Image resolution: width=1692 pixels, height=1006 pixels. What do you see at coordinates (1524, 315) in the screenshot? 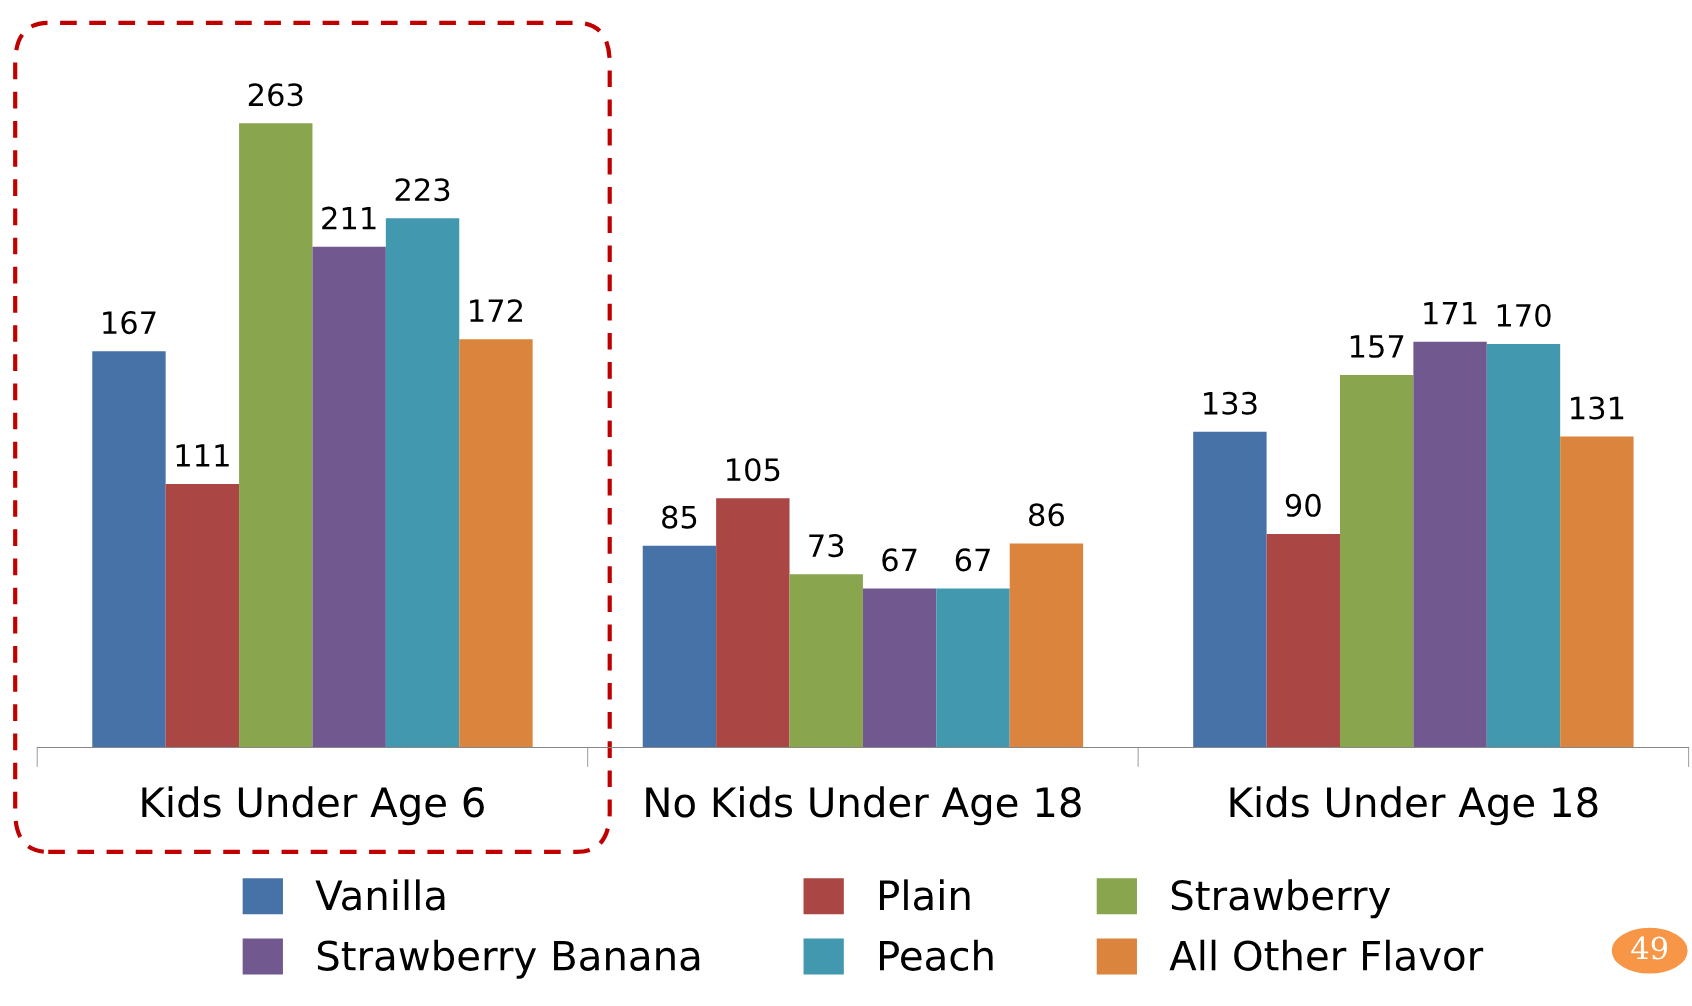
I see `data-label: 170` at bounding box center [1524, 315].